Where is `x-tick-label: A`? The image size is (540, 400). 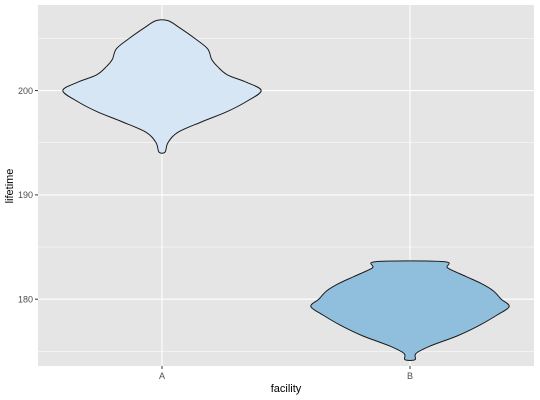 x-tick-label: A is located at coordinates (162, 376).